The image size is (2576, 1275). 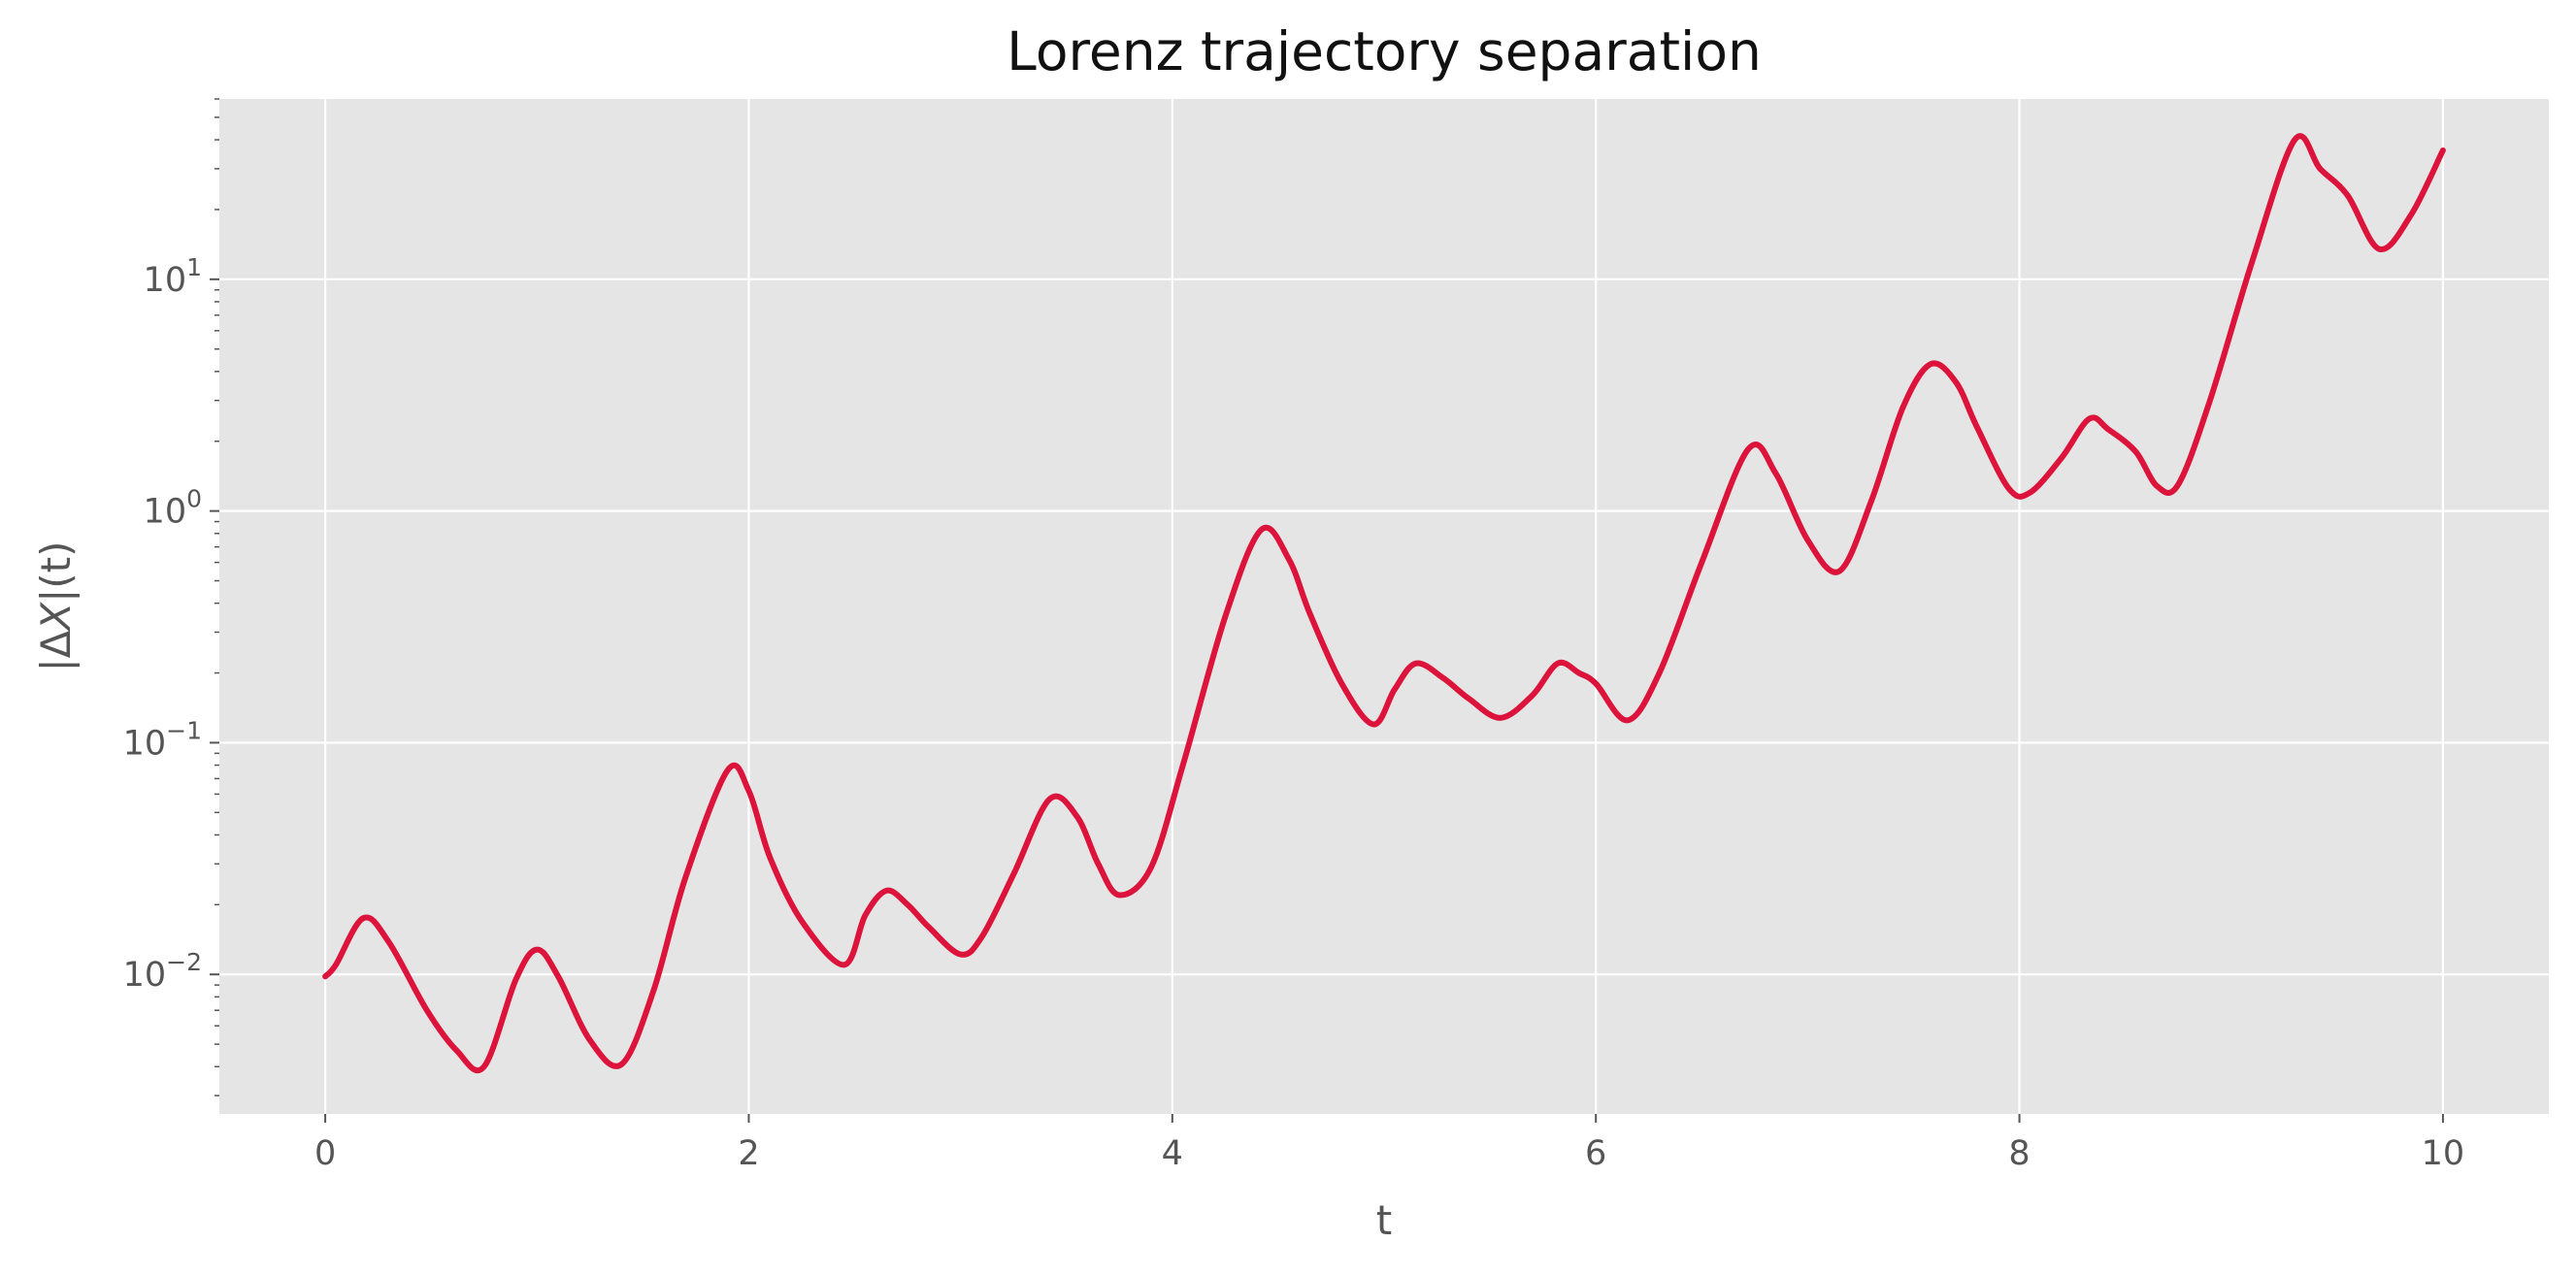 What do you see at coordinates (1172, 1153) in the screenshot?
I see `x-tick-label: 4` at bounding box center [1172, 1153].